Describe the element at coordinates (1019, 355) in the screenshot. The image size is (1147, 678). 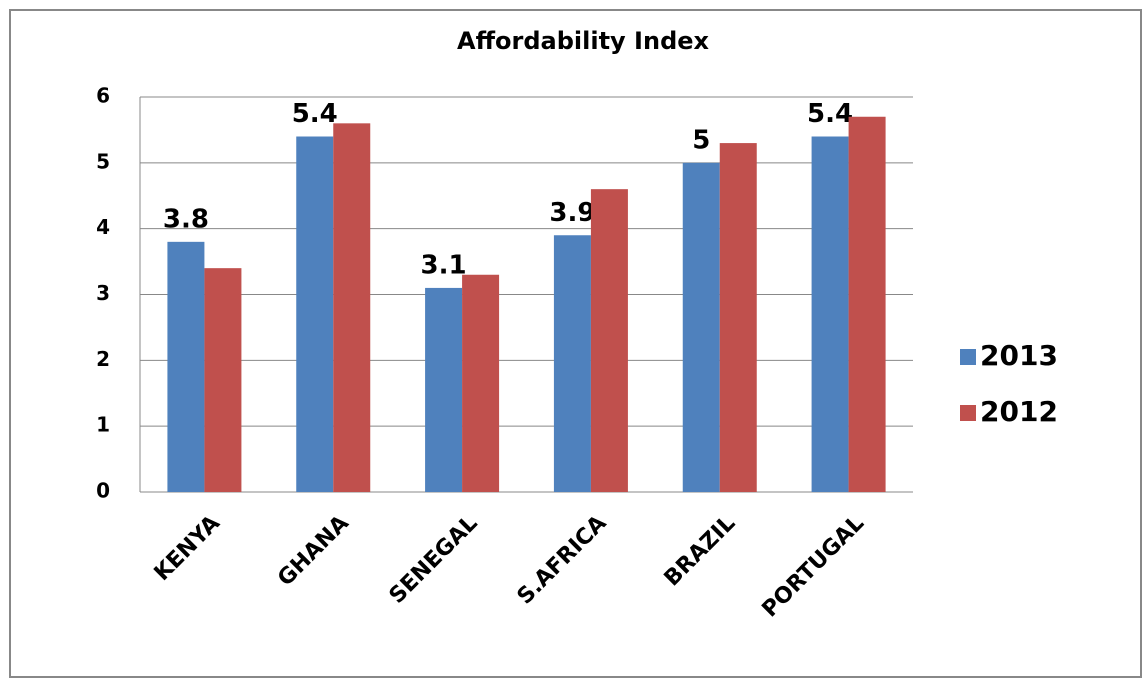
I see `legend-label: 2013` at that location.